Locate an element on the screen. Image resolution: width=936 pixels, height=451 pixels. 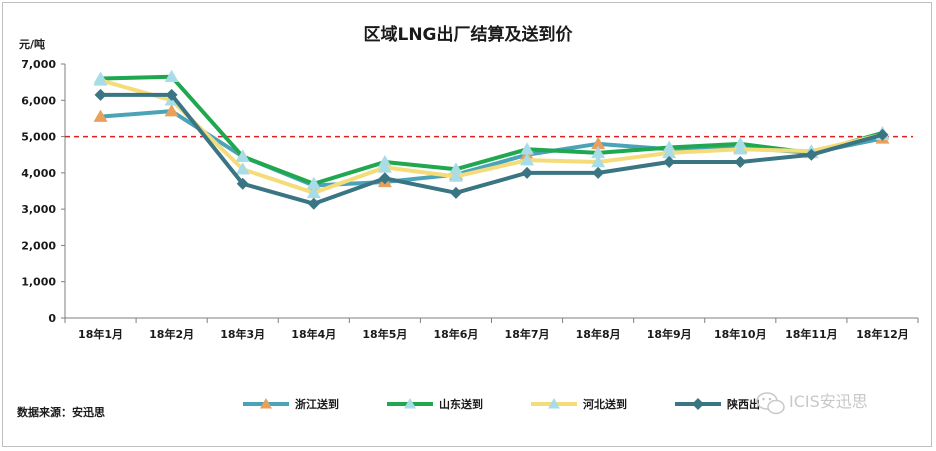
x-tick-label: 18年3月 is located at coordinates (242, 334).